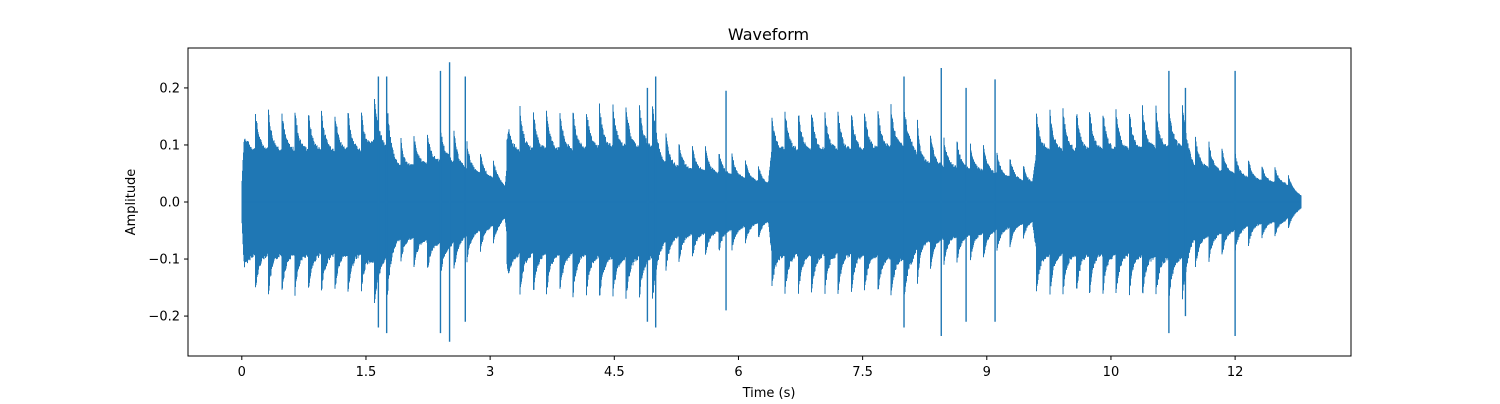 The image size is (1500, 404). Describe the element at coordinates (169, 145) in the screenshot. I see `y-tick-label: 0.1` at that location.